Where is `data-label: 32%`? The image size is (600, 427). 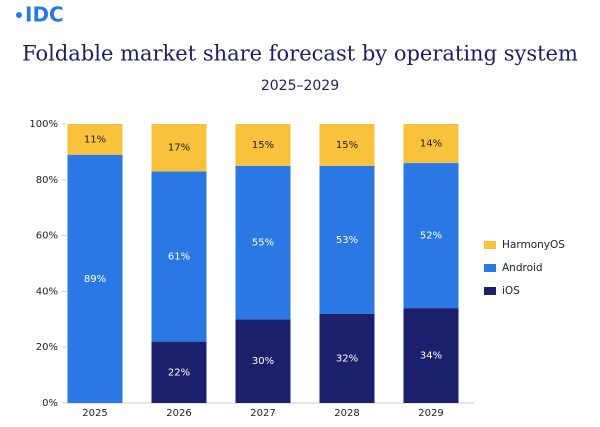
data-label: 32% is located at coordinates (347, 358).